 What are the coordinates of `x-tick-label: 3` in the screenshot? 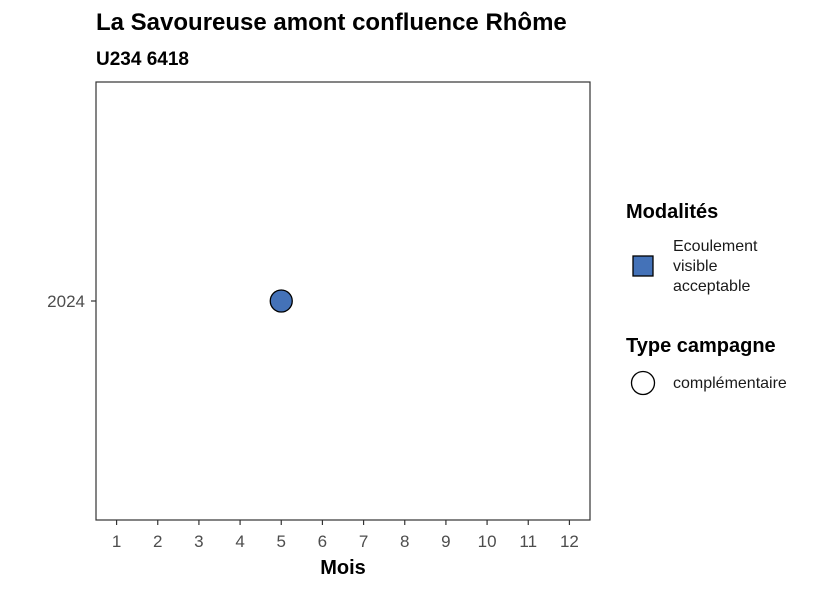 It's located at (198, 541).